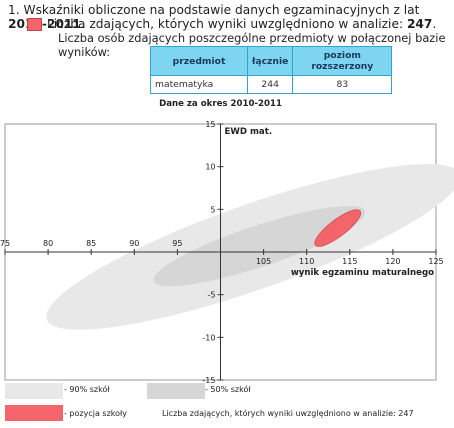 This screenshot has height=428, width=454. I want to click on legend-label-50: - 50% szkół, so click(228, 389).